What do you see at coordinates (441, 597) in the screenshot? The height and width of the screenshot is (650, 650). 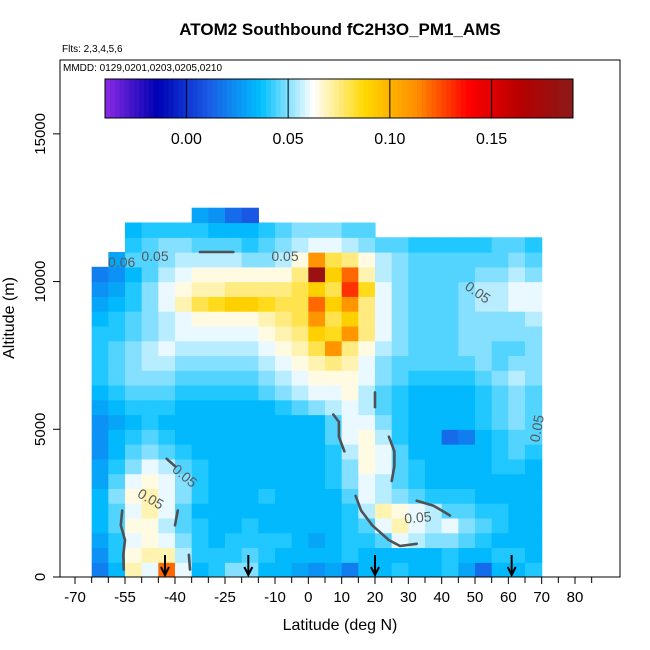 I see `x-tick-label: 40` at bounding box center [441, 597].